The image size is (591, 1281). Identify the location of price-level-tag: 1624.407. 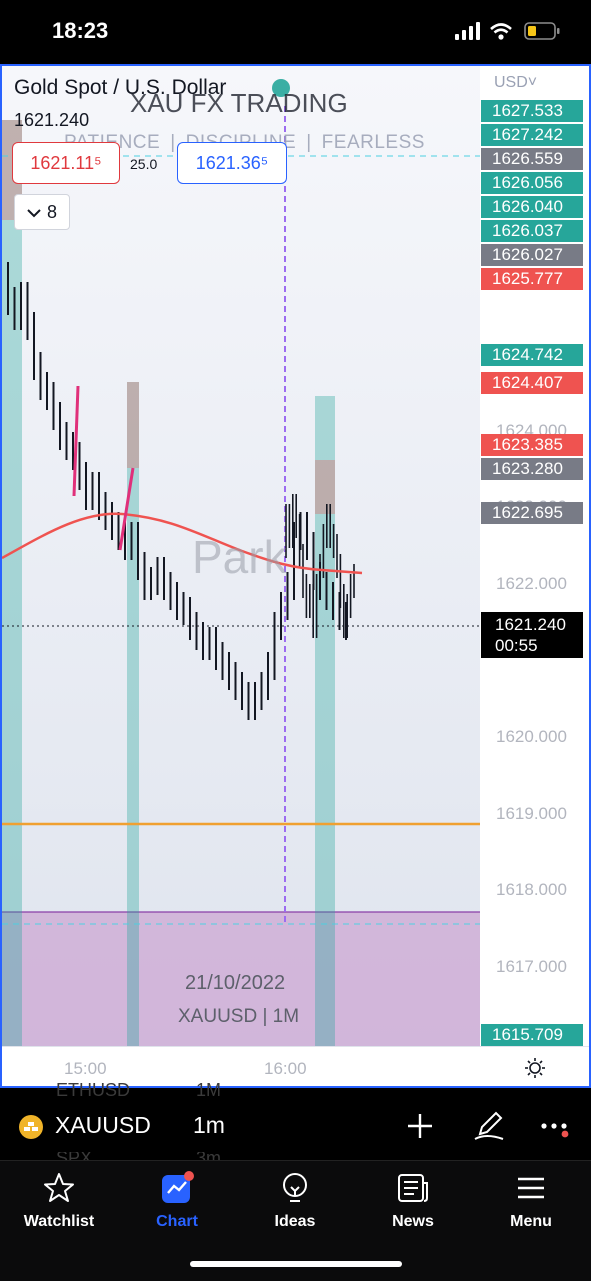
(532, 383).